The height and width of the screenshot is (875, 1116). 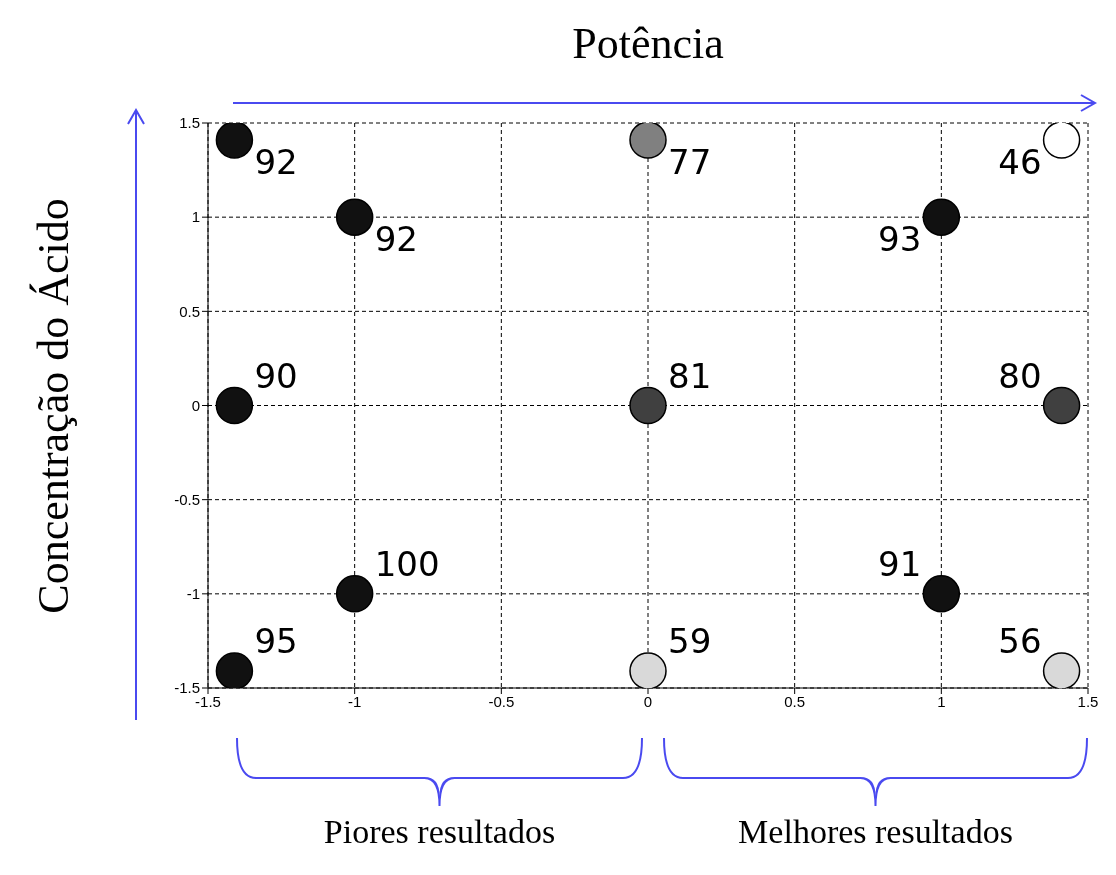 What do you see at coordinates (193, 594) in the screenshot?
I see `y-tick-label: -1` at bounding box center [193, 594].